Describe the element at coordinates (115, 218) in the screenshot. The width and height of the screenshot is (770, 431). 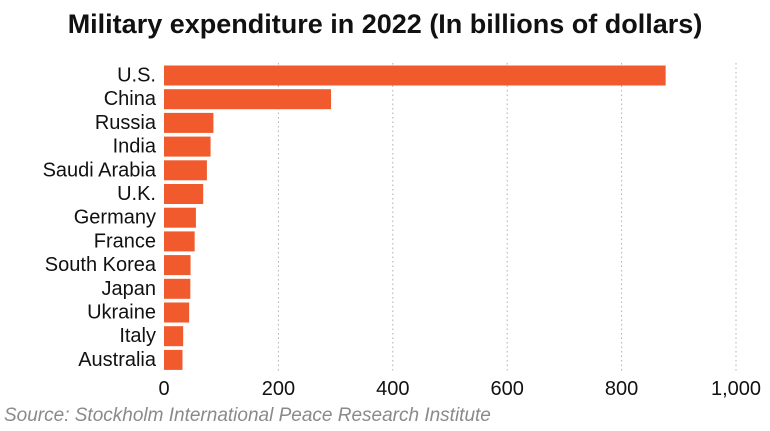
I see `category-label: Germany` at that location.